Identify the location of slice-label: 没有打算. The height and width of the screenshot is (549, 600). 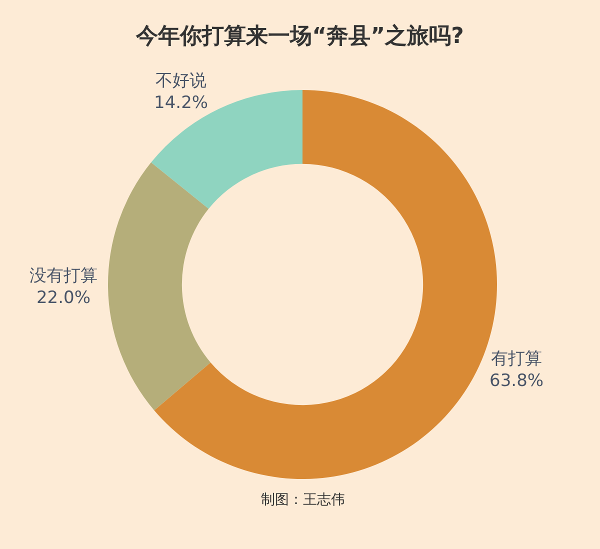
(63, 276).